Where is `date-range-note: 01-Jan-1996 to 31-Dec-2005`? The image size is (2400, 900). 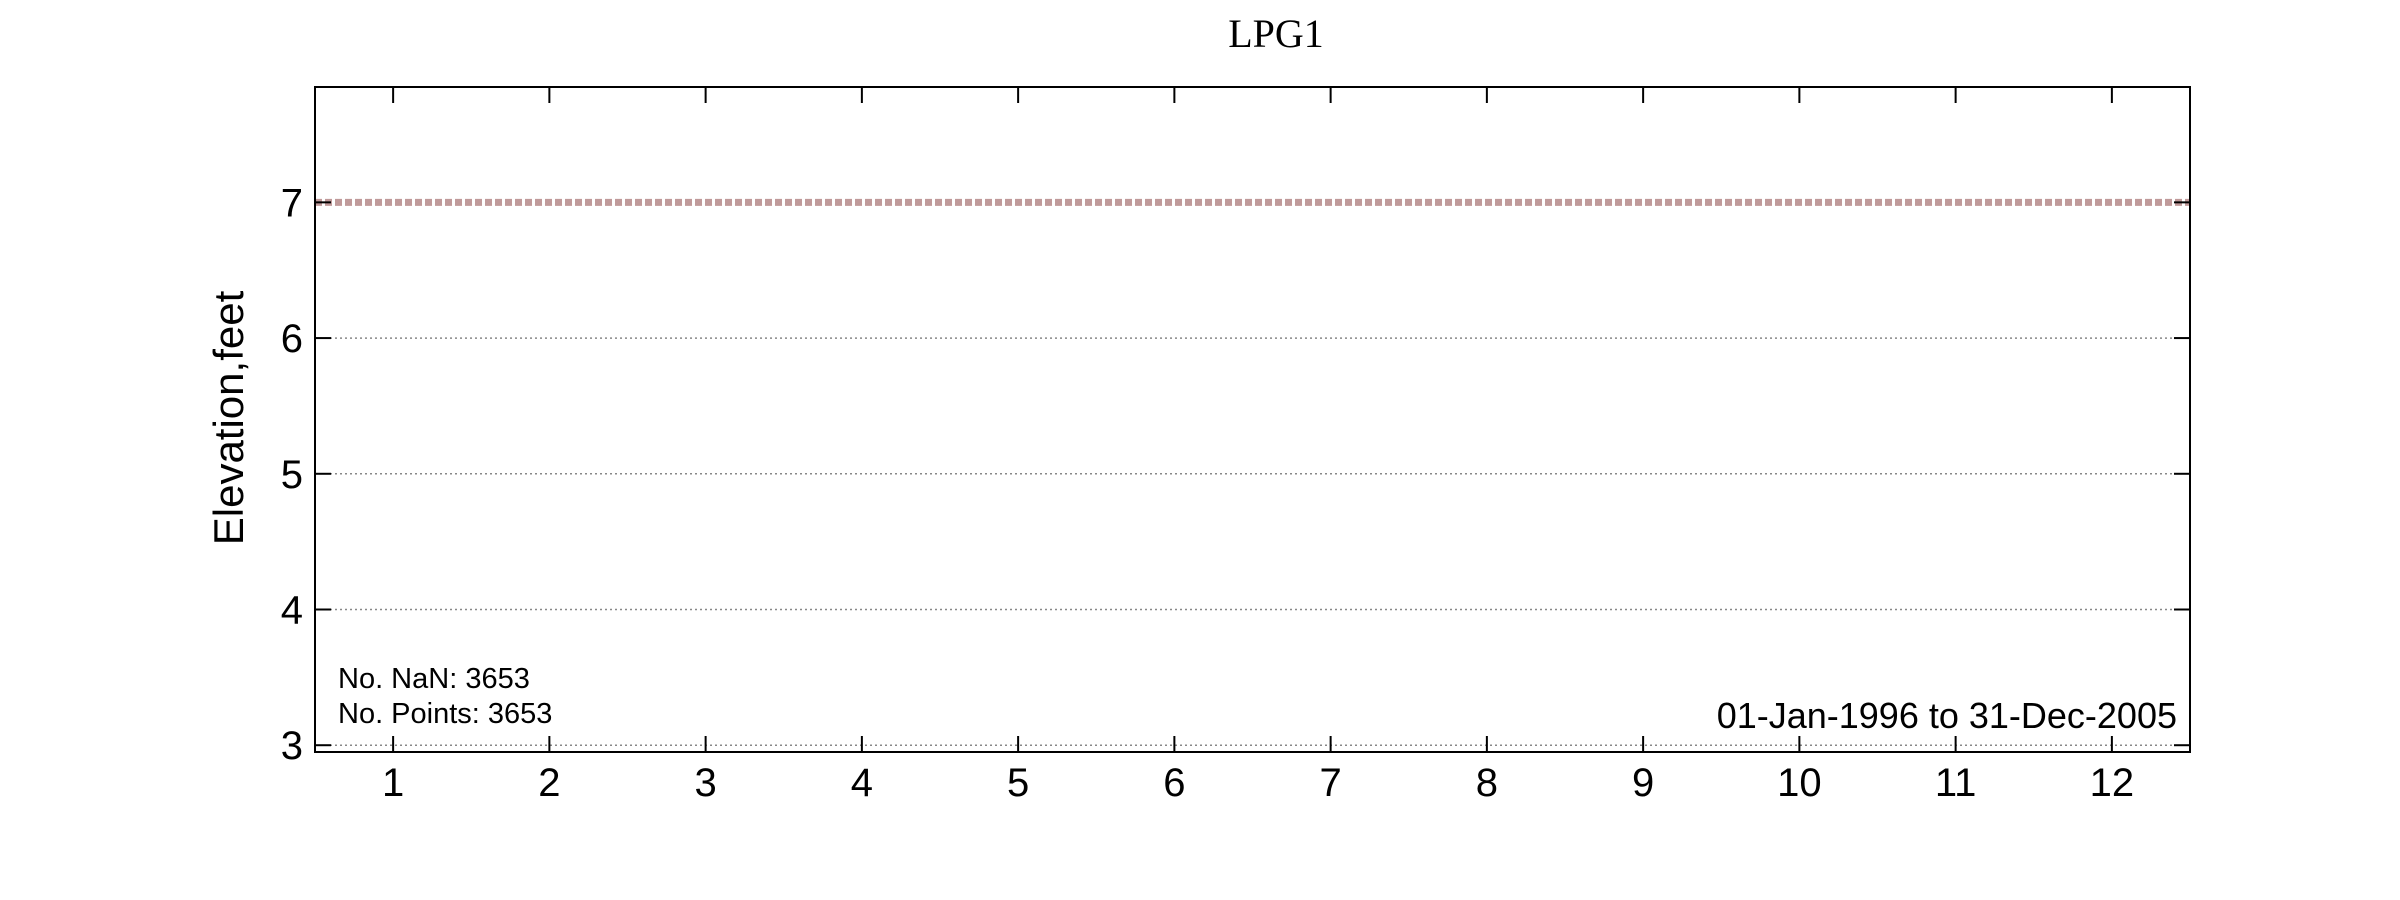
date-range-note: 01-Jan-1996 to 31-Dec-2005 is located at coordinates (1947, 715).